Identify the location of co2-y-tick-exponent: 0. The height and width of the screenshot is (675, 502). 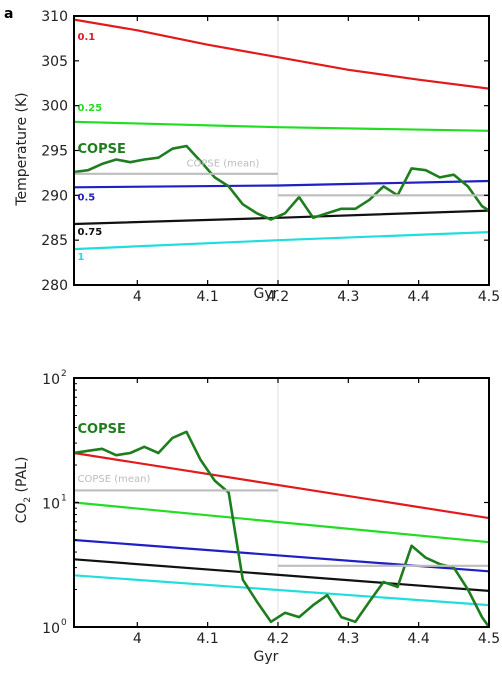
(64, 623).